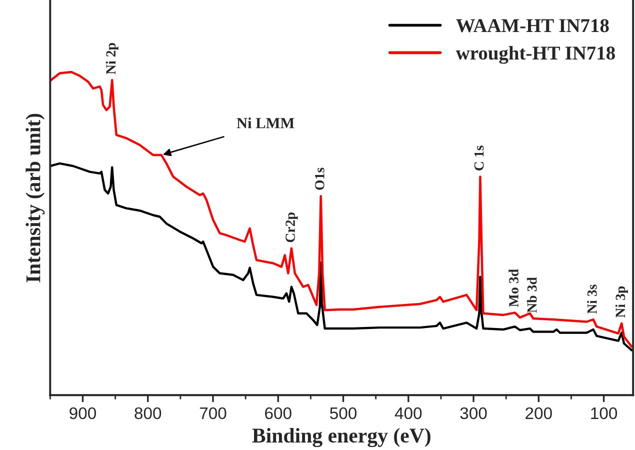 The width and height of the screenshot is (635, 450). What do you see at coordinates (112, 58) in the screenshot?
I see `annotation: Ni 2p` at bounding box center [112, 58].